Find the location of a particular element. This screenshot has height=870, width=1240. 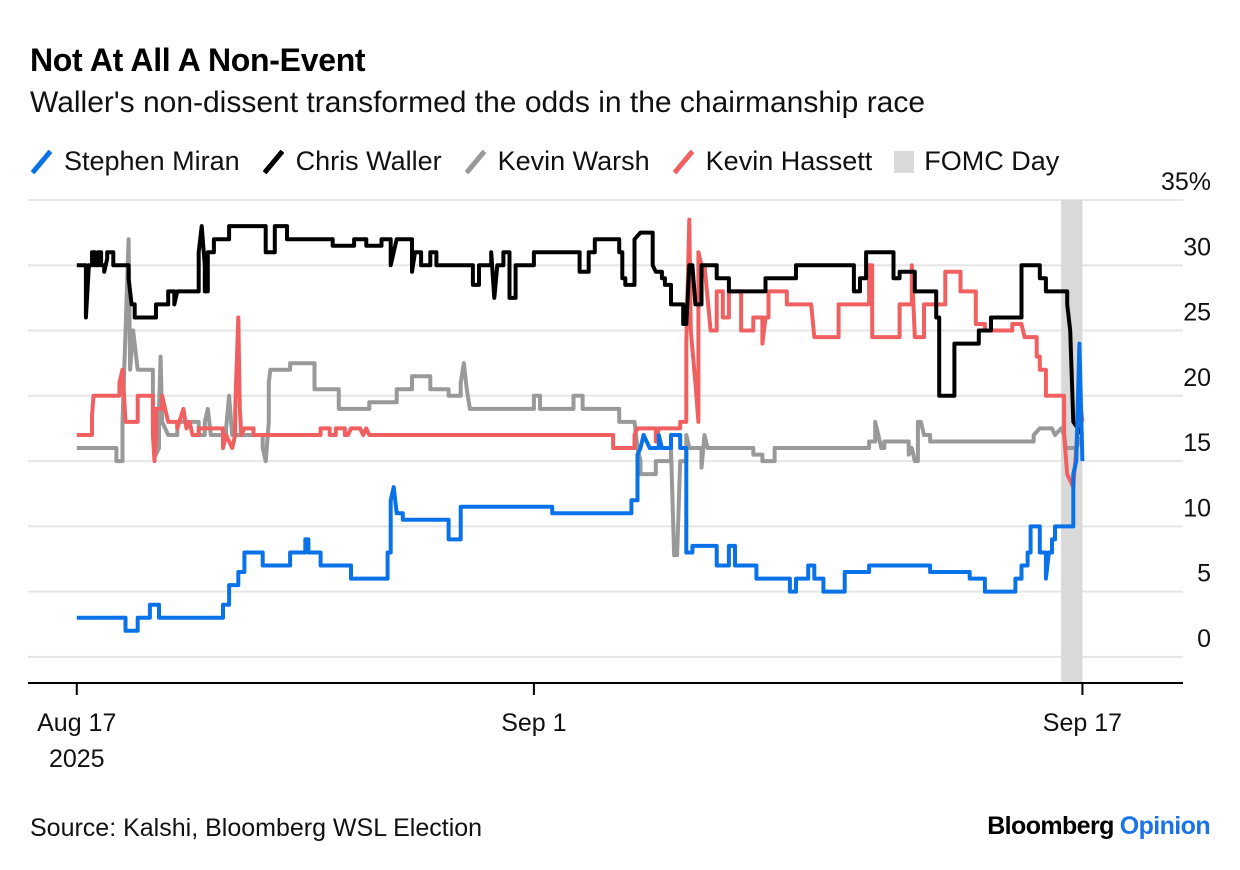

fomc-day-band is located at coordinates (1072, 441).